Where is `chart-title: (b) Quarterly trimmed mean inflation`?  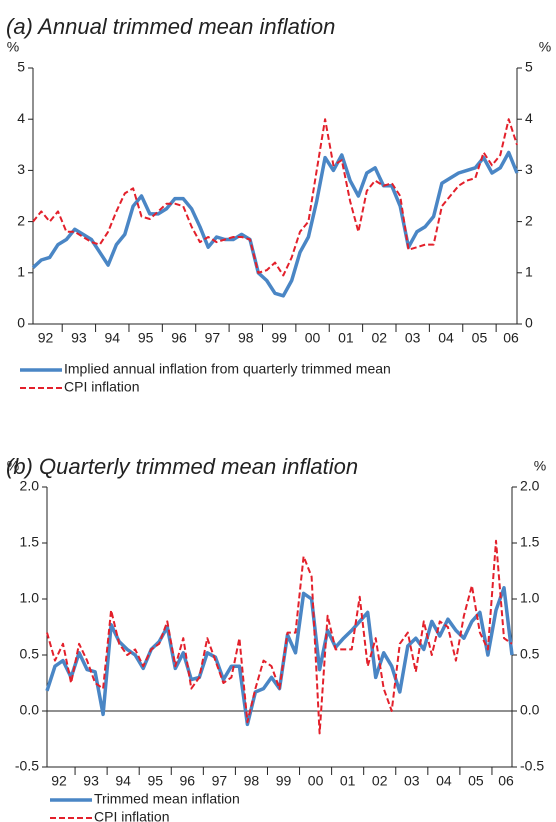
chart-title: (b) Quarterly trimmed mean inflation is located at coordinates (182, 466).